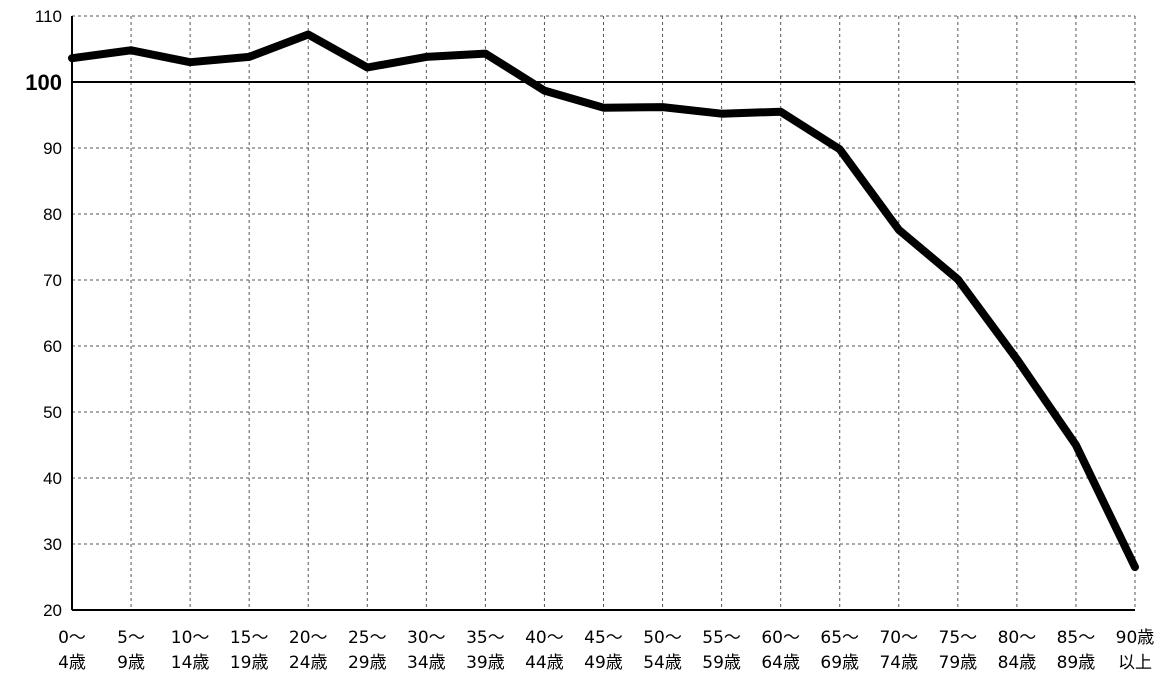 This screenshot has width=1168, height=678. Describe the element at coordinates (52, 280) in the screenshot. I see `y-tick-label: 70` at that location.